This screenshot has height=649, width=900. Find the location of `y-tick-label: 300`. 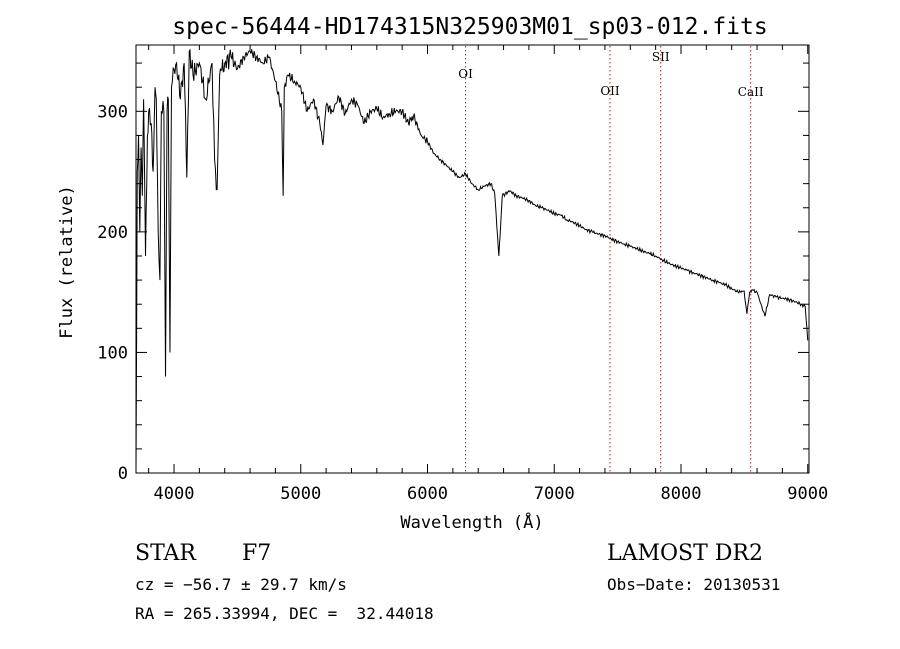

y-tick-label: 300 is located at coordinates (112, 112).